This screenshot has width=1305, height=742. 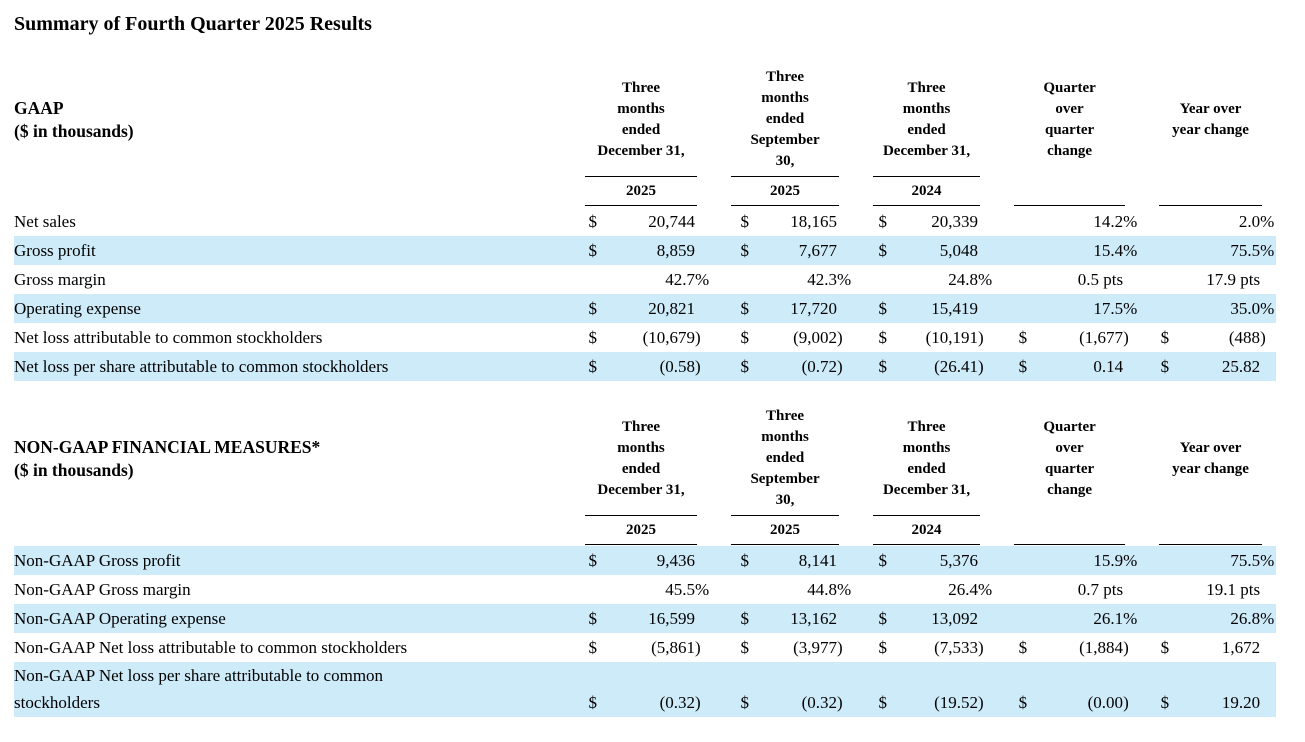 I want to click on value-cell: 75.5, so click(x=1215, y=250).